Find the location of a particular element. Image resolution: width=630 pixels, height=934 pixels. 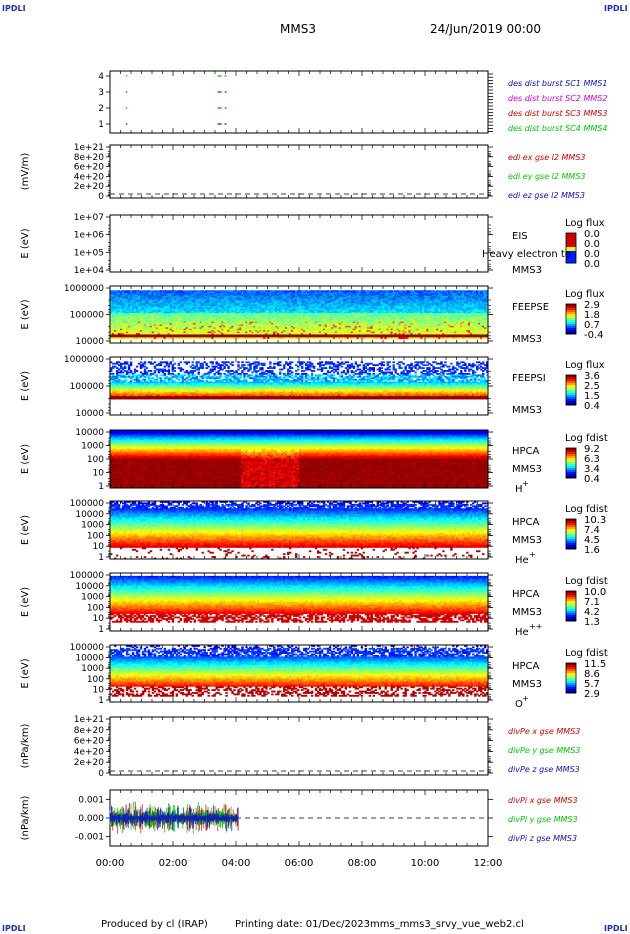

y-tick-label: 4e+20 is located at coordinates (89, 177).